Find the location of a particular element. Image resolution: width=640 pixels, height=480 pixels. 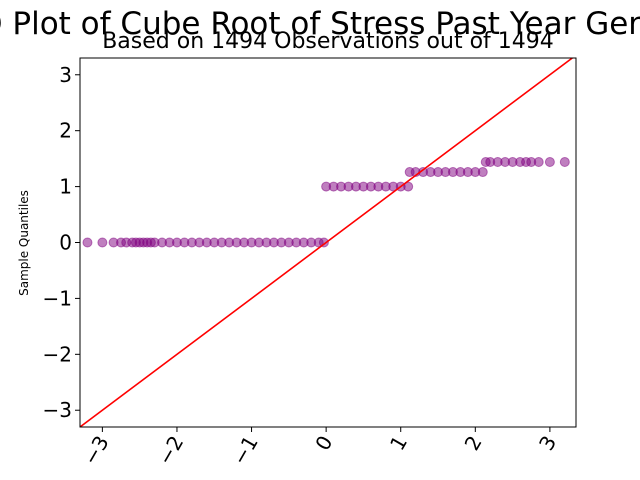

y-axis-ticks: −3 −2 −1 0 1 2 3 is located at coordinates (61, 242).